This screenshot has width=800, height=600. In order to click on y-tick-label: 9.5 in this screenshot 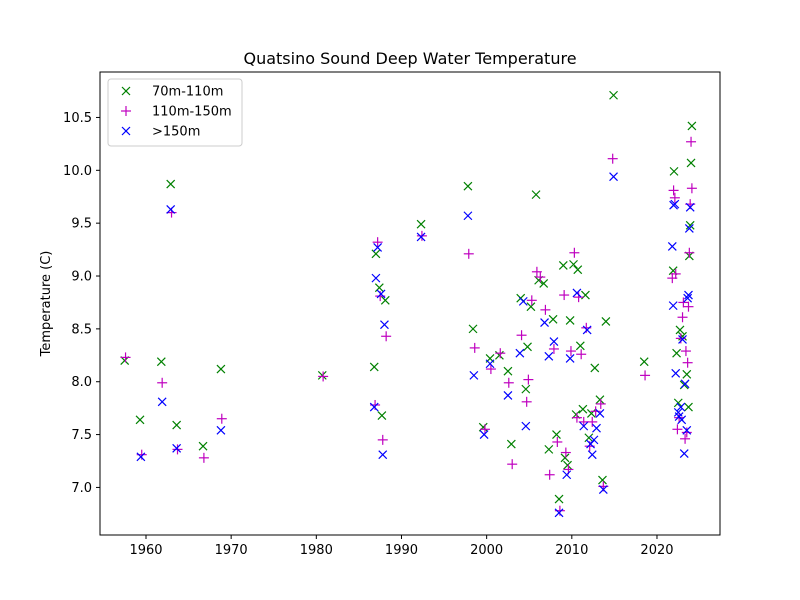, I will do `click(81, 224)`.